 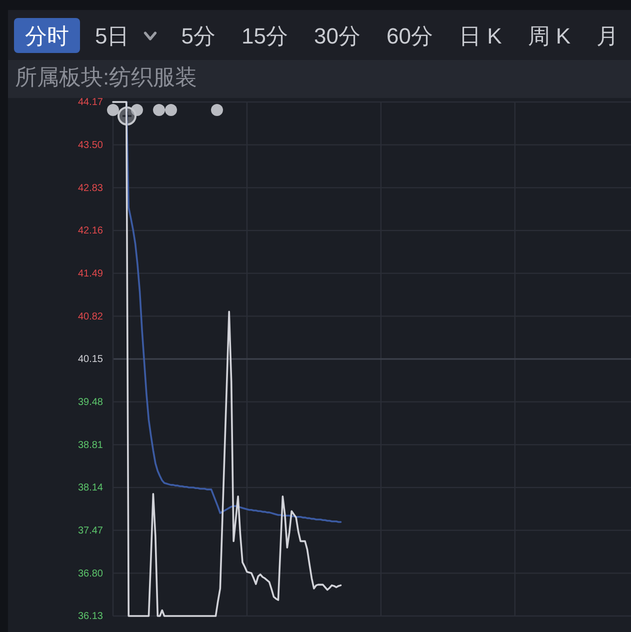 What do you see at coordinates (91, 274) in the screenshot?
I see `y-tick-label: 41.49` at bounding box center [91, 274].